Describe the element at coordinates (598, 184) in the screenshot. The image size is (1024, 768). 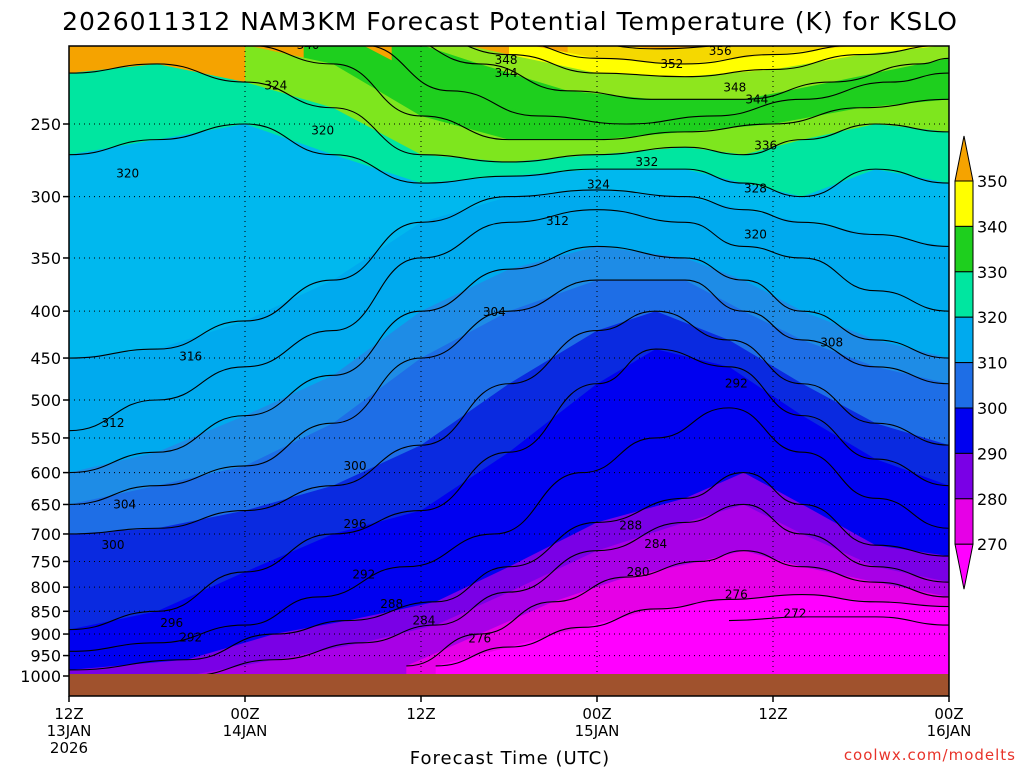
I see `contour-label: 324` at that location.